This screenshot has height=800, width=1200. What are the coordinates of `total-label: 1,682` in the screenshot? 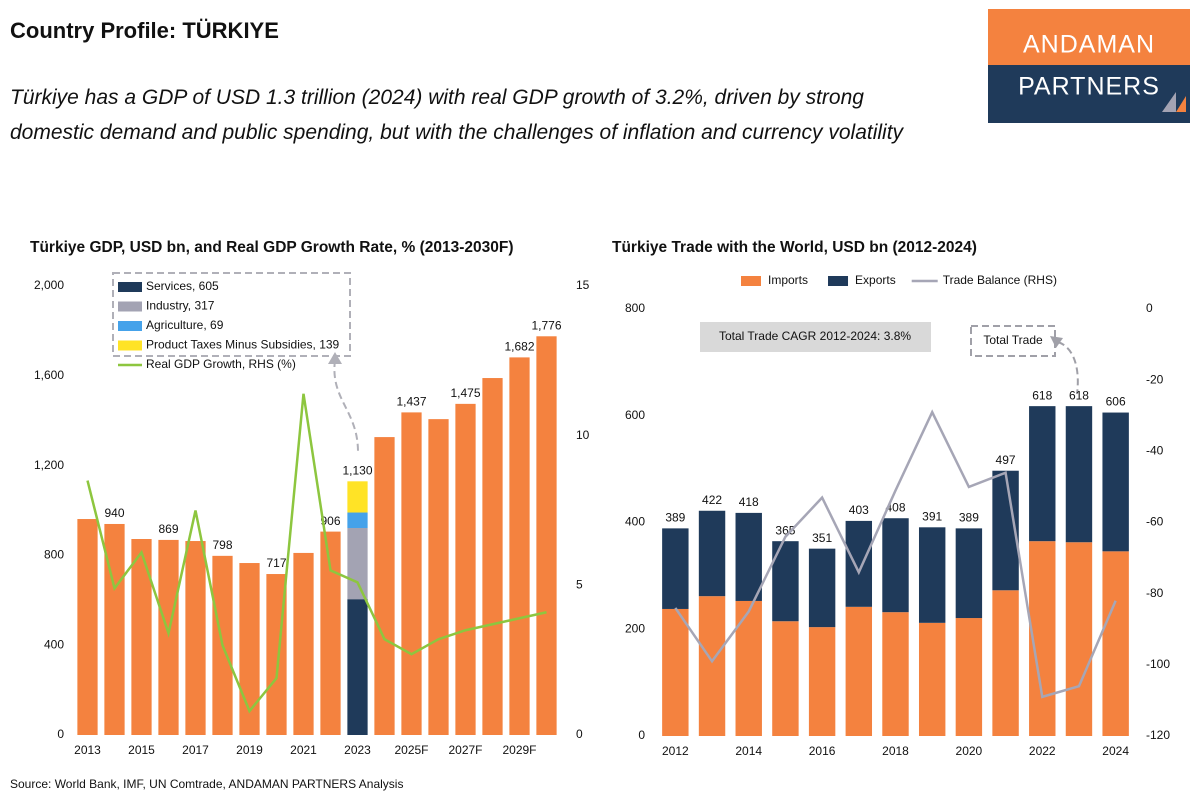 It's located at (519, 347).